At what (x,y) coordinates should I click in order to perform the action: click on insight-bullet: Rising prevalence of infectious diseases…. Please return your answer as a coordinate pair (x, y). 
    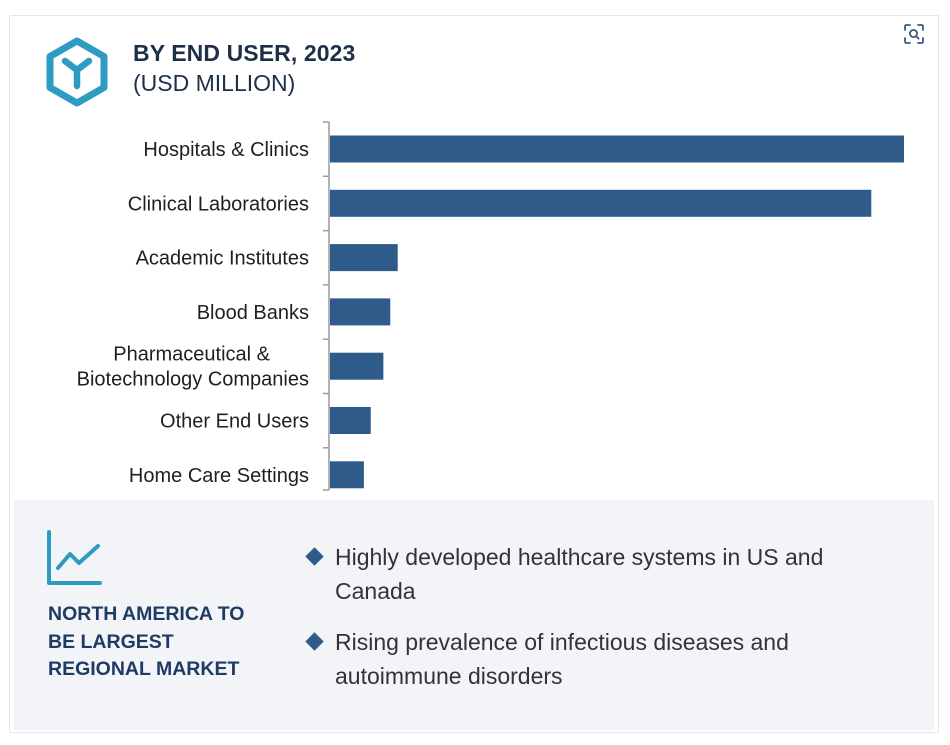
    Looking at the image, I should click on (600, 659).